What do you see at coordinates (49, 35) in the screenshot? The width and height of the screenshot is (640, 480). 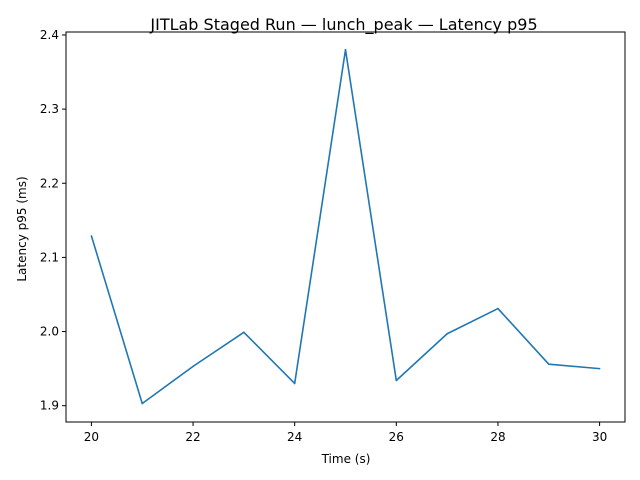 I see `y-tick-label: 2.4` at bounding box center [49, 35].